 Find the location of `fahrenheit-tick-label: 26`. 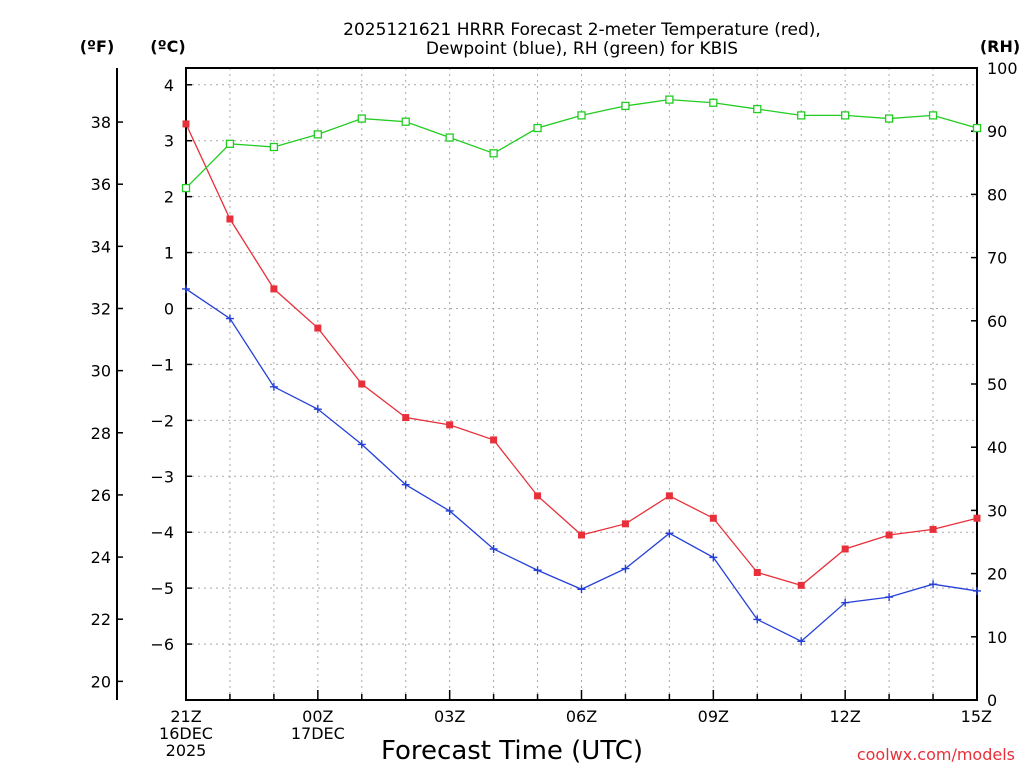

fahrenheit-tick-label: 26 is located at coordinates (101, 495).